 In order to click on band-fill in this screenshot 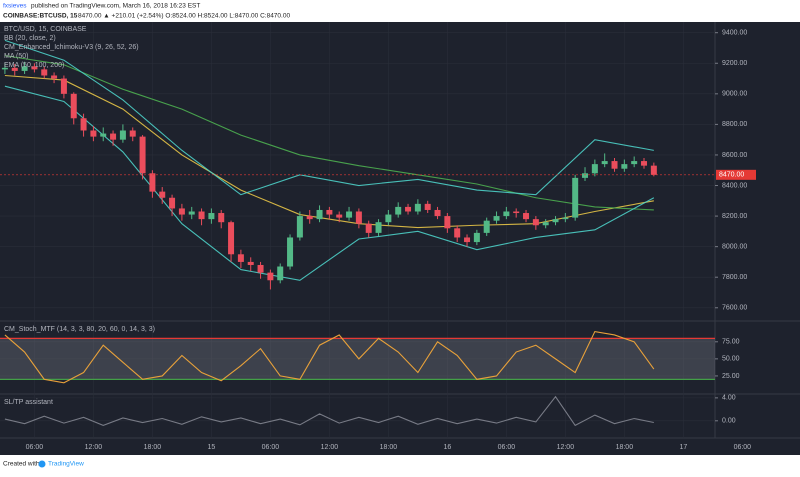, I will do `click(357, 359)`.